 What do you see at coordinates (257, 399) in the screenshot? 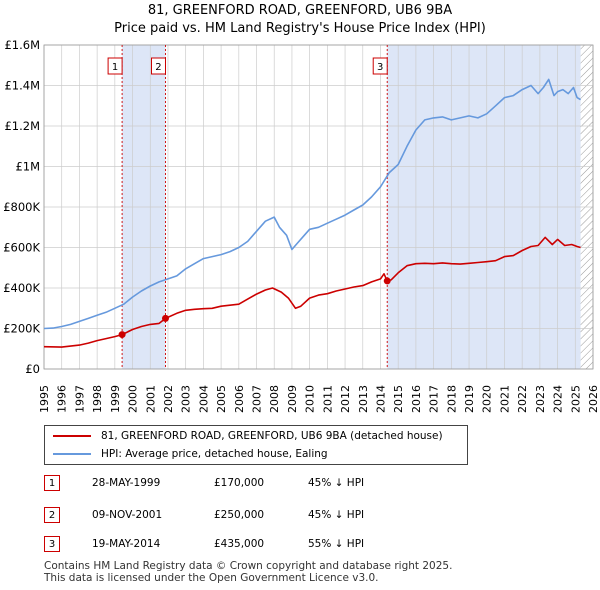
I see `x-tick-label: 2007` at bounding box center [257, 399].